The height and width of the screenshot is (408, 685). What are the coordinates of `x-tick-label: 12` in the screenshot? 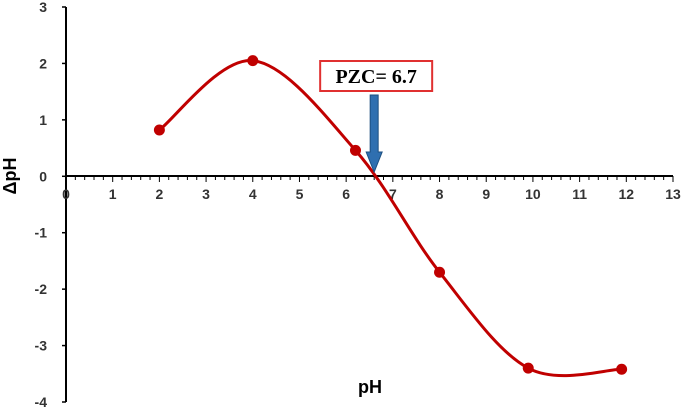 It's located at (627, 194).